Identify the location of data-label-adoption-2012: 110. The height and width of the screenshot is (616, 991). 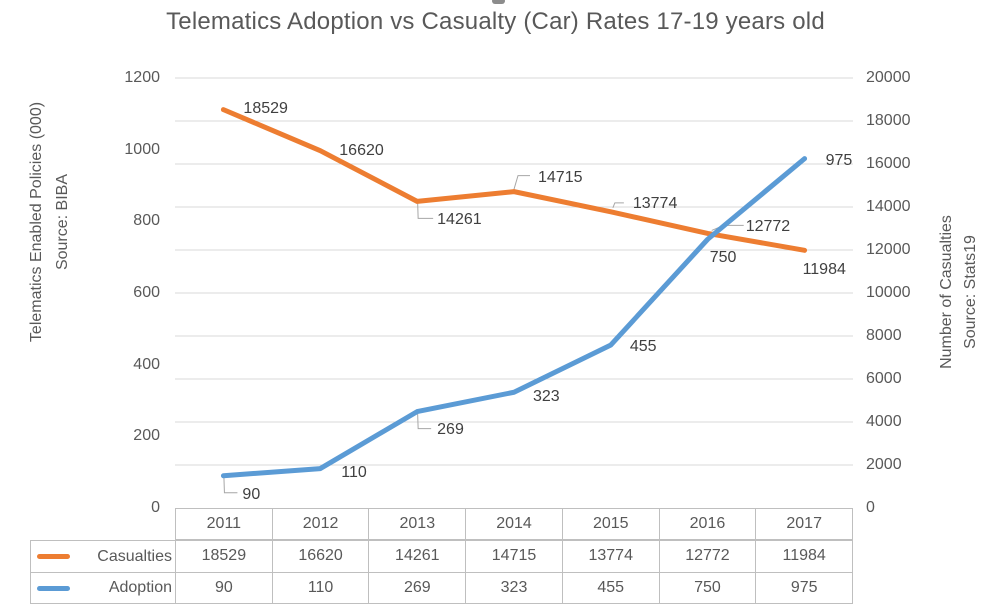
(354, 472).